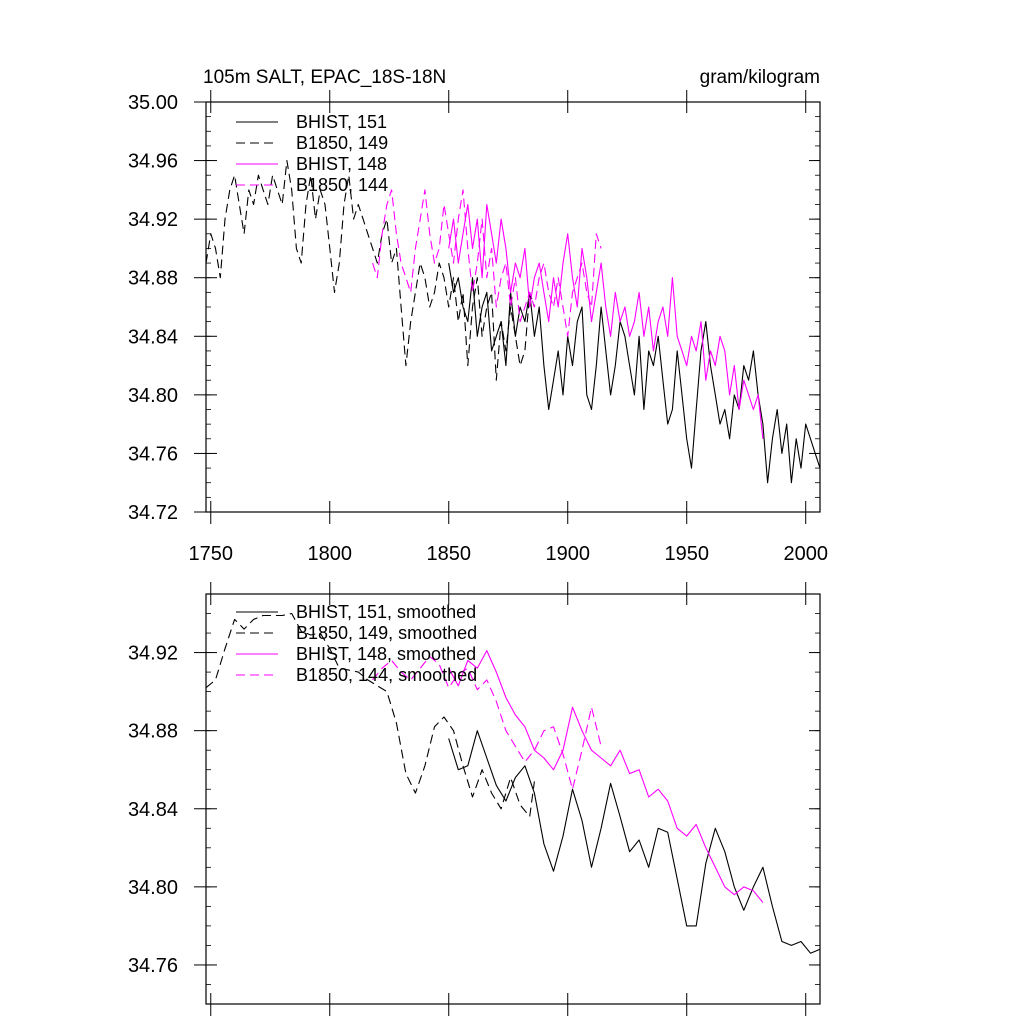 The image size is (1024, 1024). Describe the element at coordinates (386, 633) in the screenshot. I see `legend-label: B1850, 149, smoothed` at that location.